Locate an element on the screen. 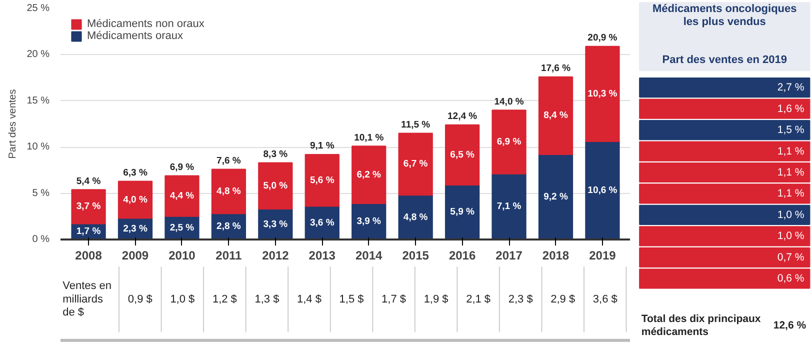  data-label: 5,0 % is located at coordinates (275, 186).